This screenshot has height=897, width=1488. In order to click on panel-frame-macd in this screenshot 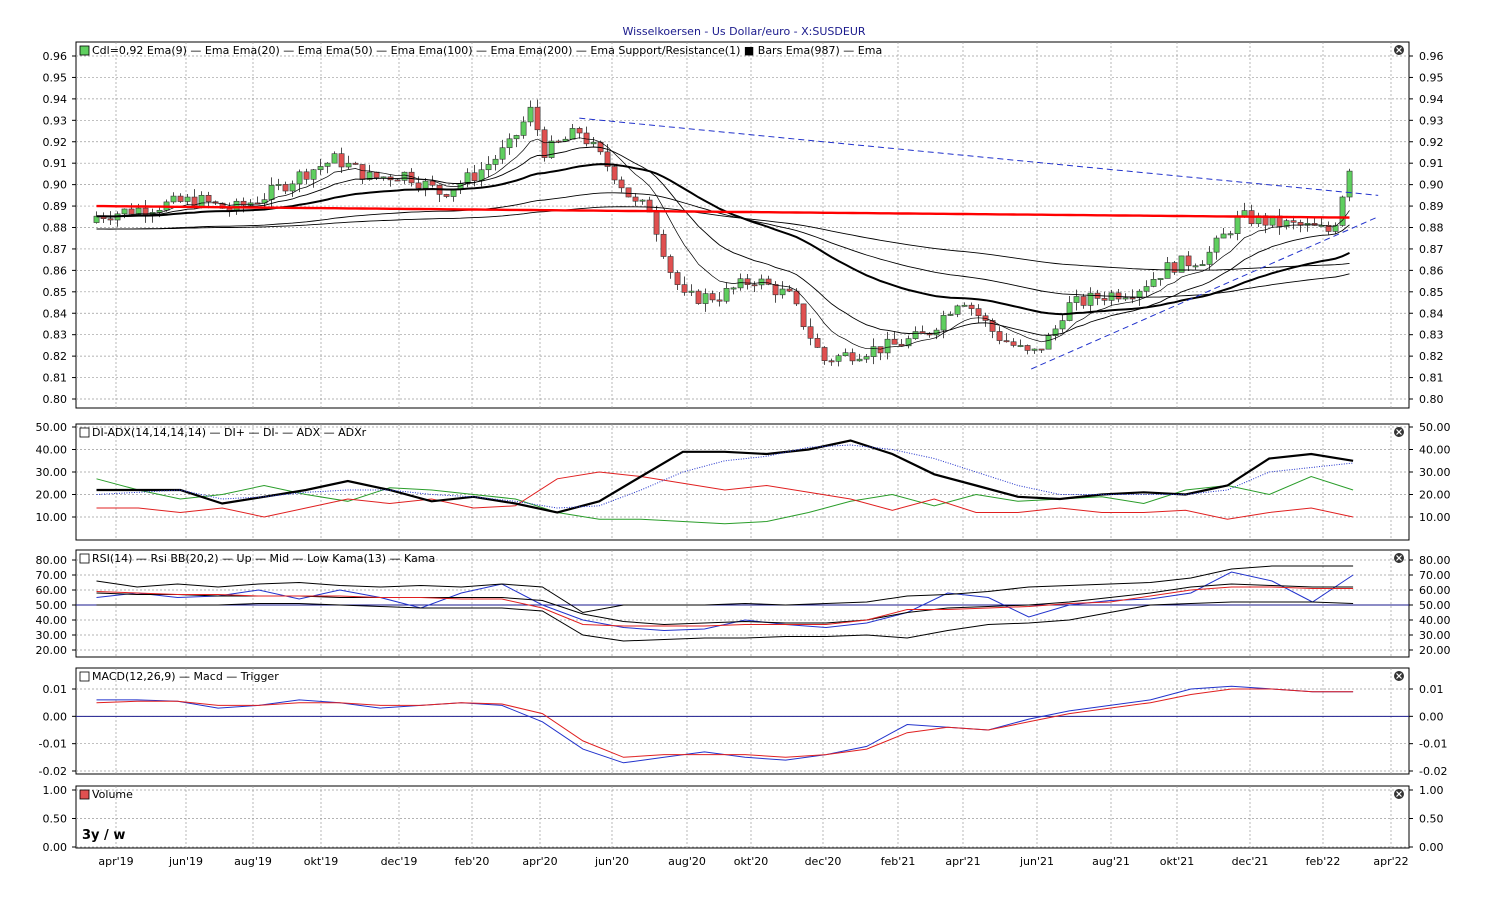, I will do `click(742, 721)`.